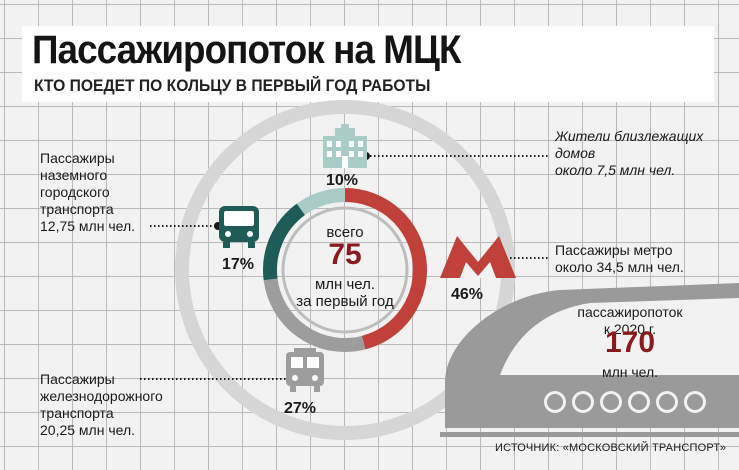  What do you see at coordinates (345, 301) in the screenshot?
I see `total-period: за первый год` at bounding box center [345, 301].